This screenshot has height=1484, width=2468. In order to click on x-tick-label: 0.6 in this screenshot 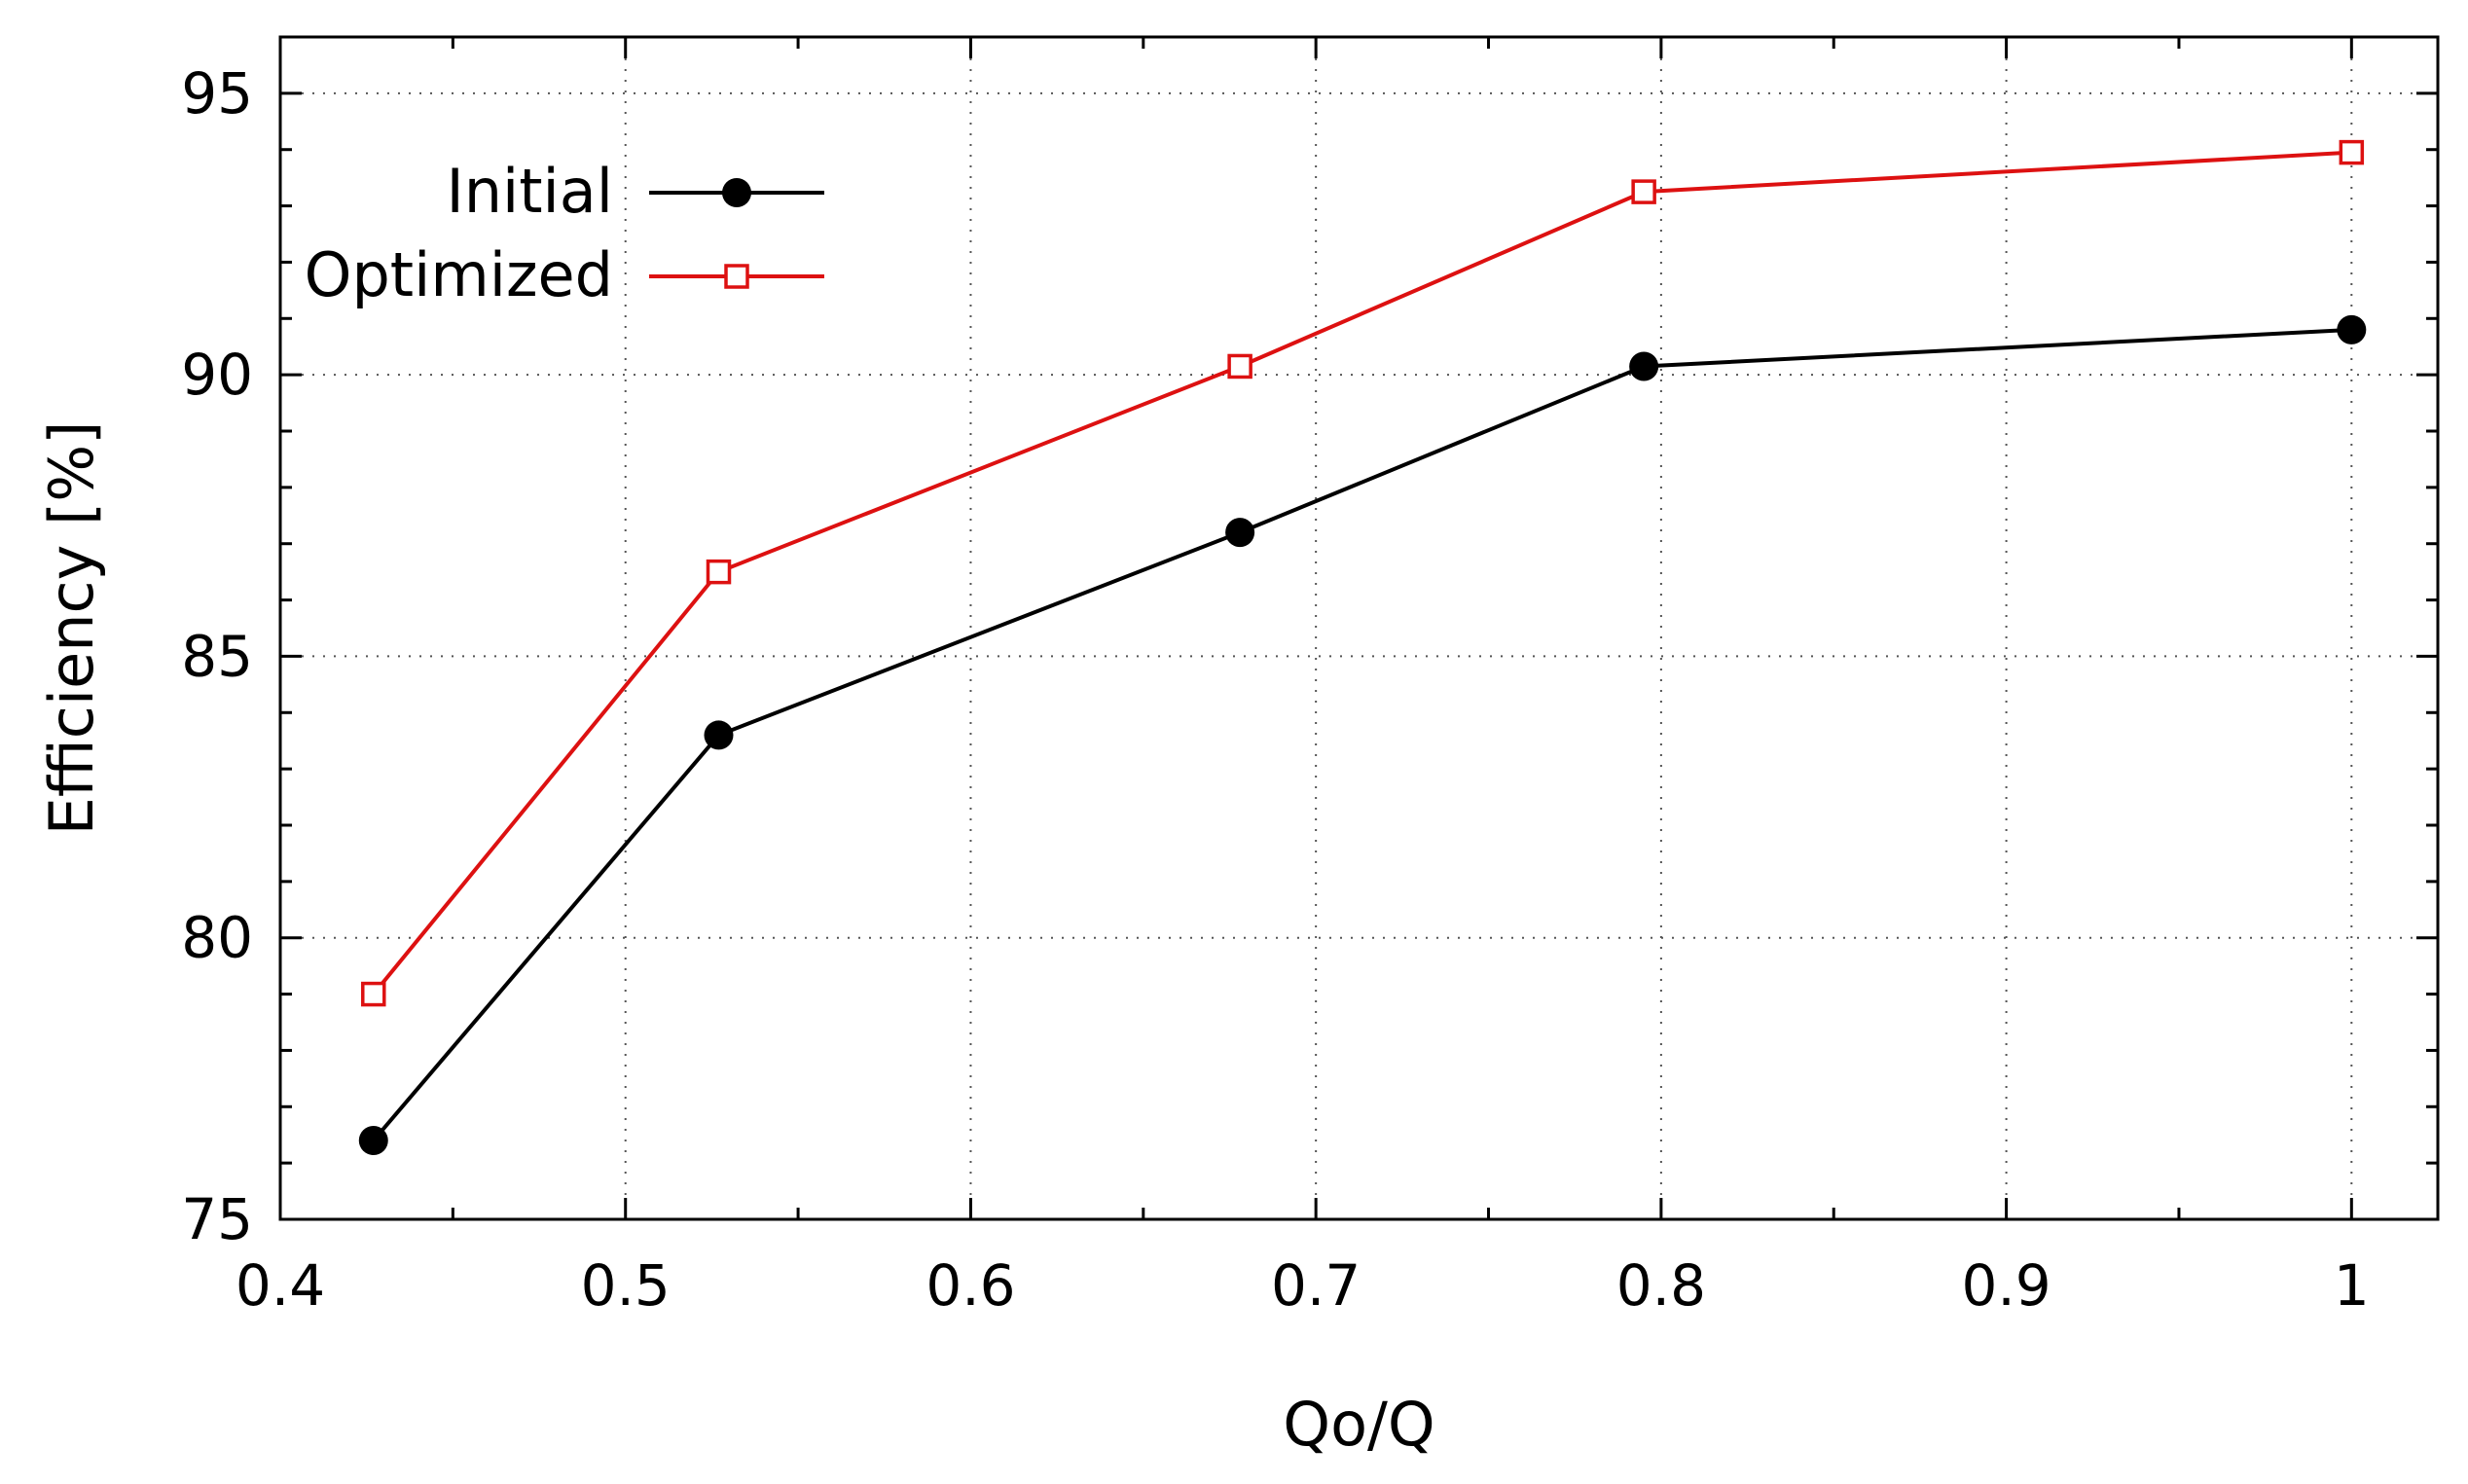, I will do `click(970, 1286)`.